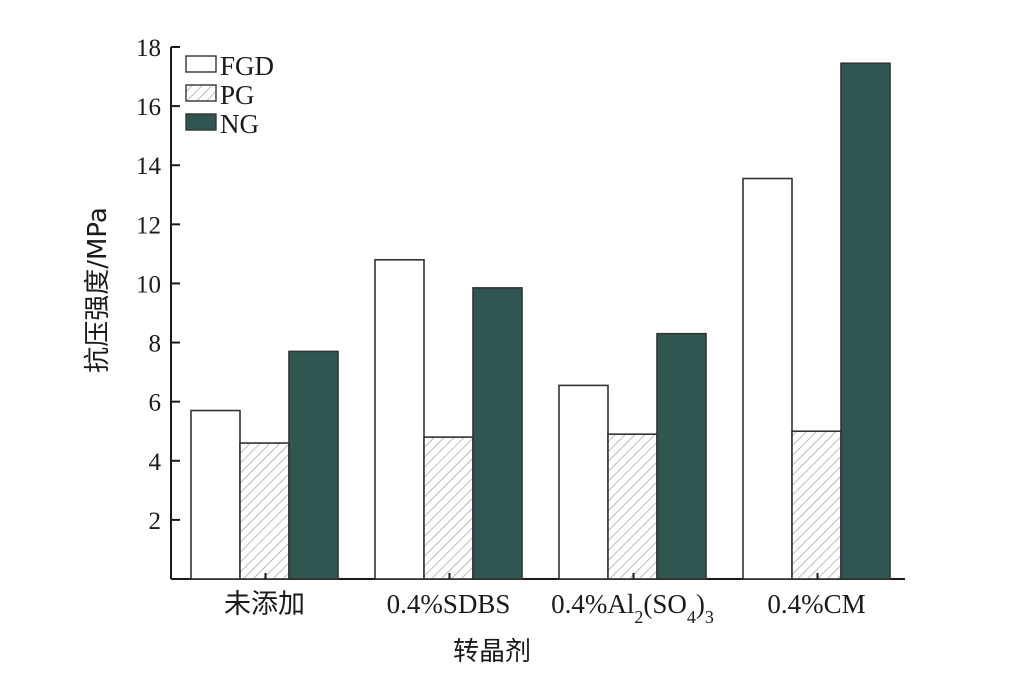 The image size is (1009, 674). What do you see at coordinates (148, 107) in the screenshot?
I see `y-tick-label: 16` at bounding box center [148, 107].